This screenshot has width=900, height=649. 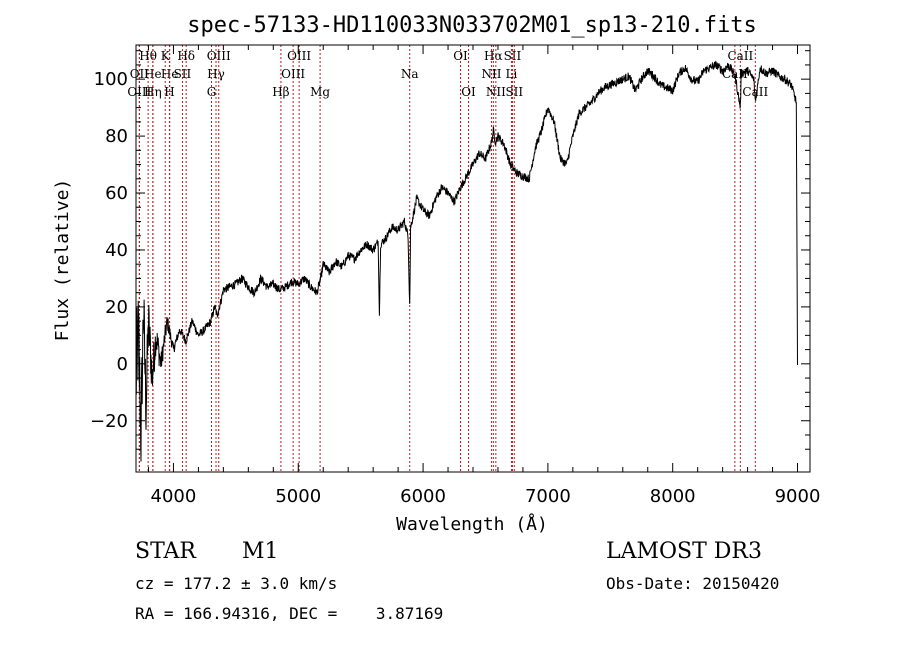 I want to click on spectral-line-label: H, so click(x=169, y=92).